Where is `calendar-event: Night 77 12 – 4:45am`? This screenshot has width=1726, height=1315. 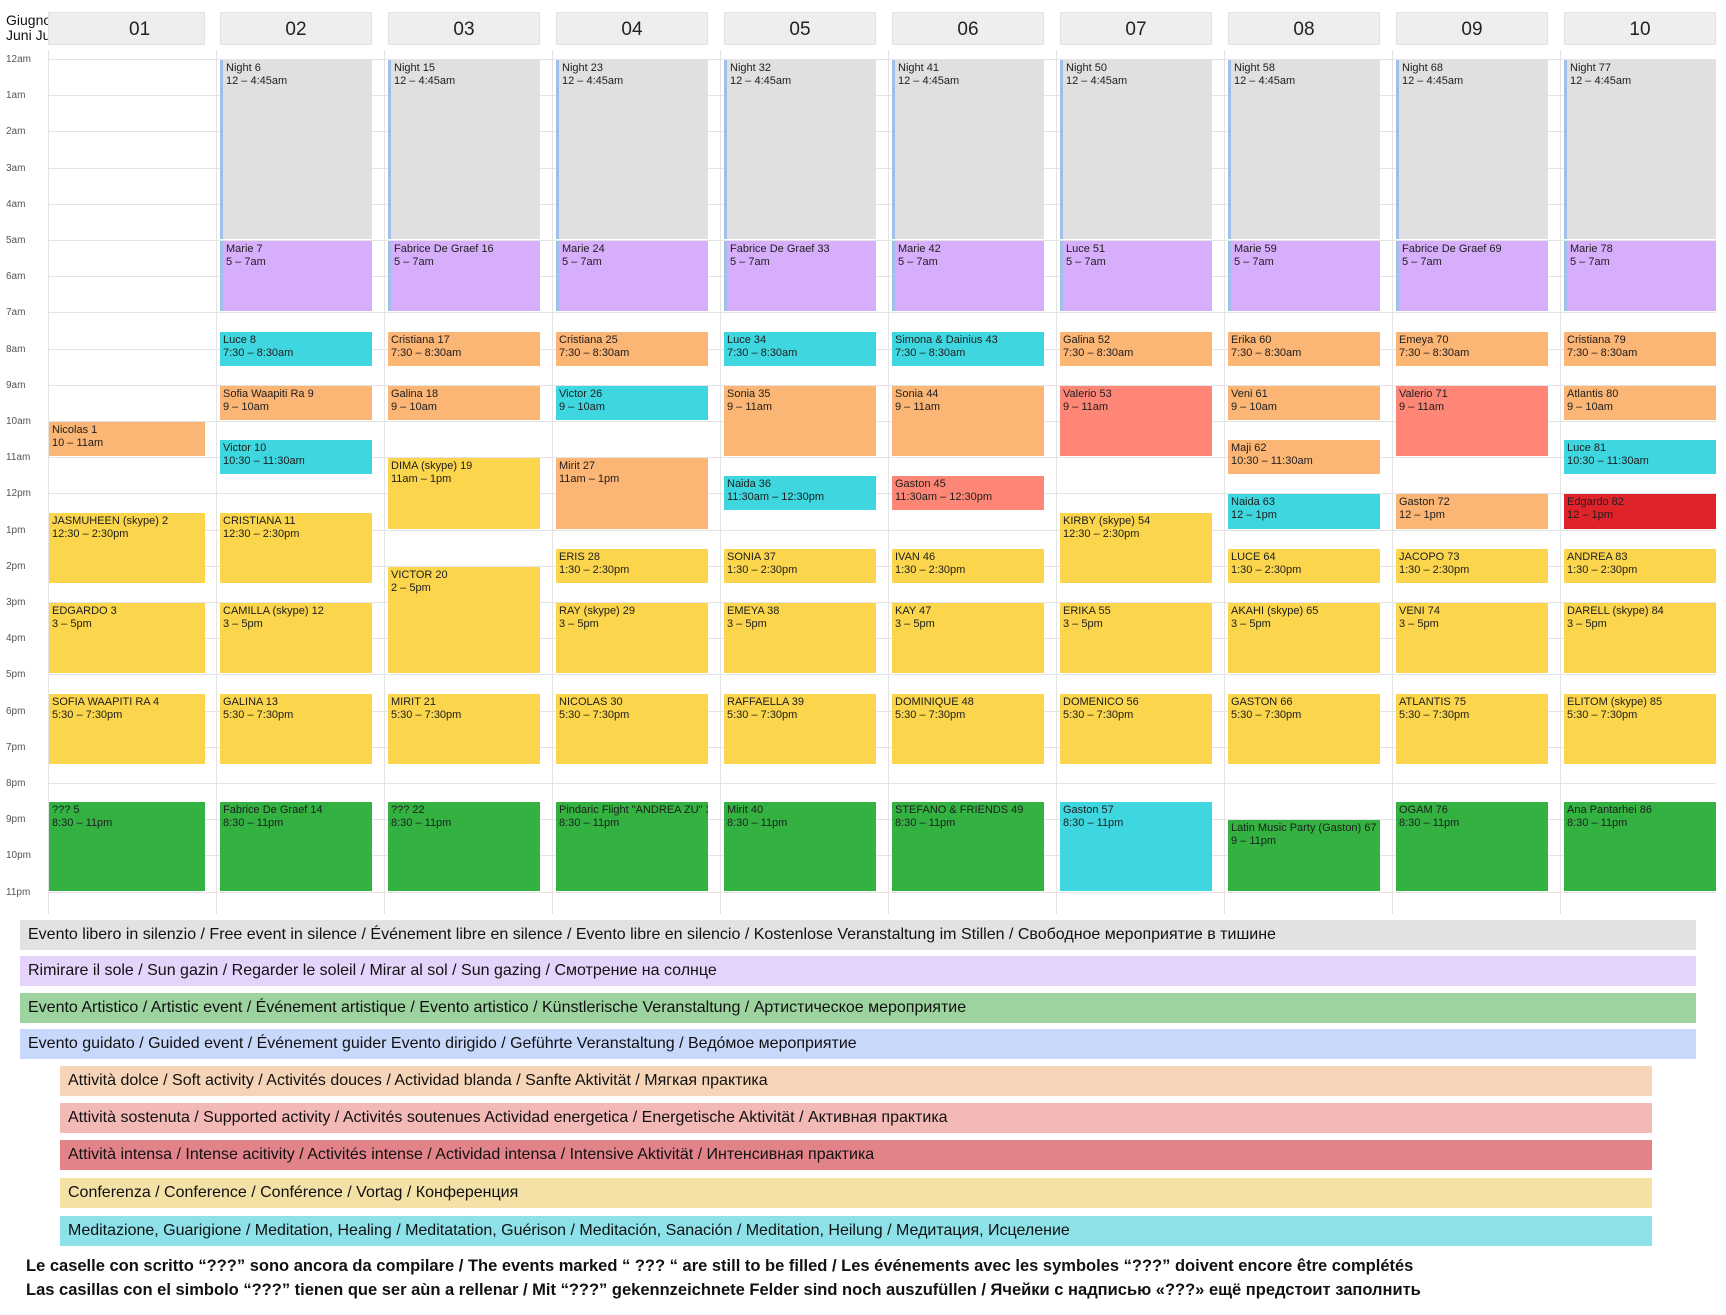
calendar-event: Night 77 12 – 4:45am is located at coordinates (1640, 149).